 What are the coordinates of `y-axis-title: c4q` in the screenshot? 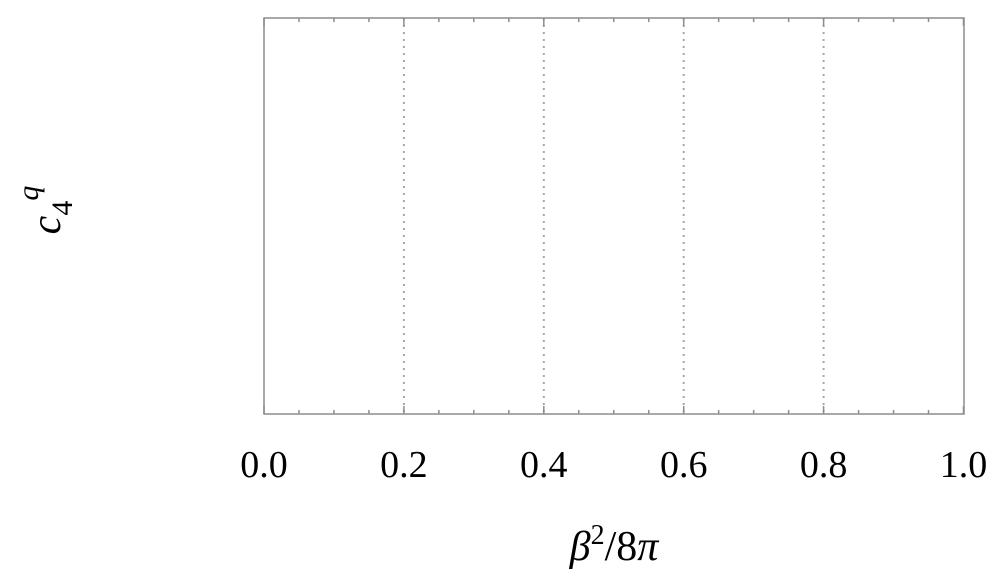 It's located at (45, 210).